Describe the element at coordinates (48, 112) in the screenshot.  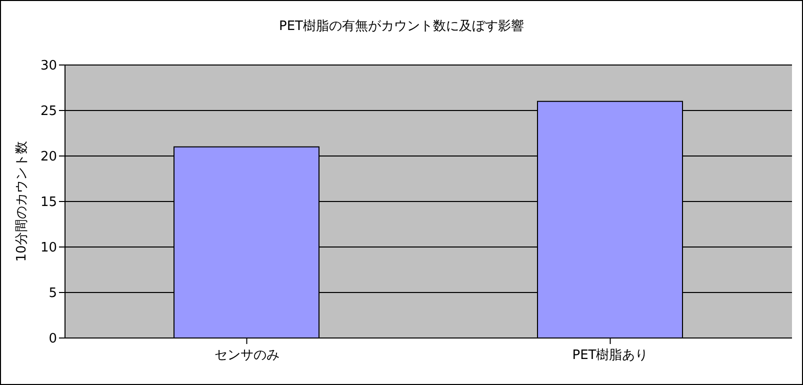
I see `y-tick-label: 25` at that location.